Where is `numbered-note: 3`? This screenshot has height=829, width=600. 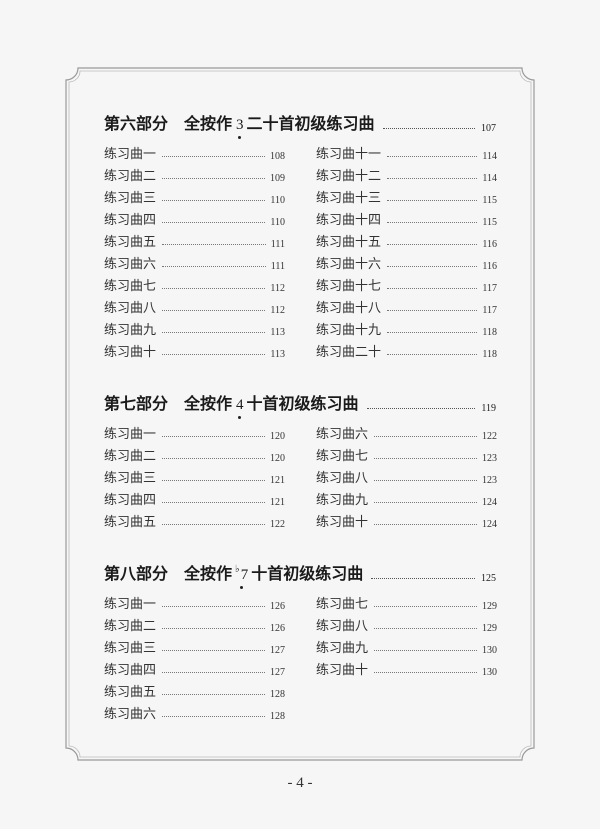
numbered-note: 3 is located at coordinates (239, 128).